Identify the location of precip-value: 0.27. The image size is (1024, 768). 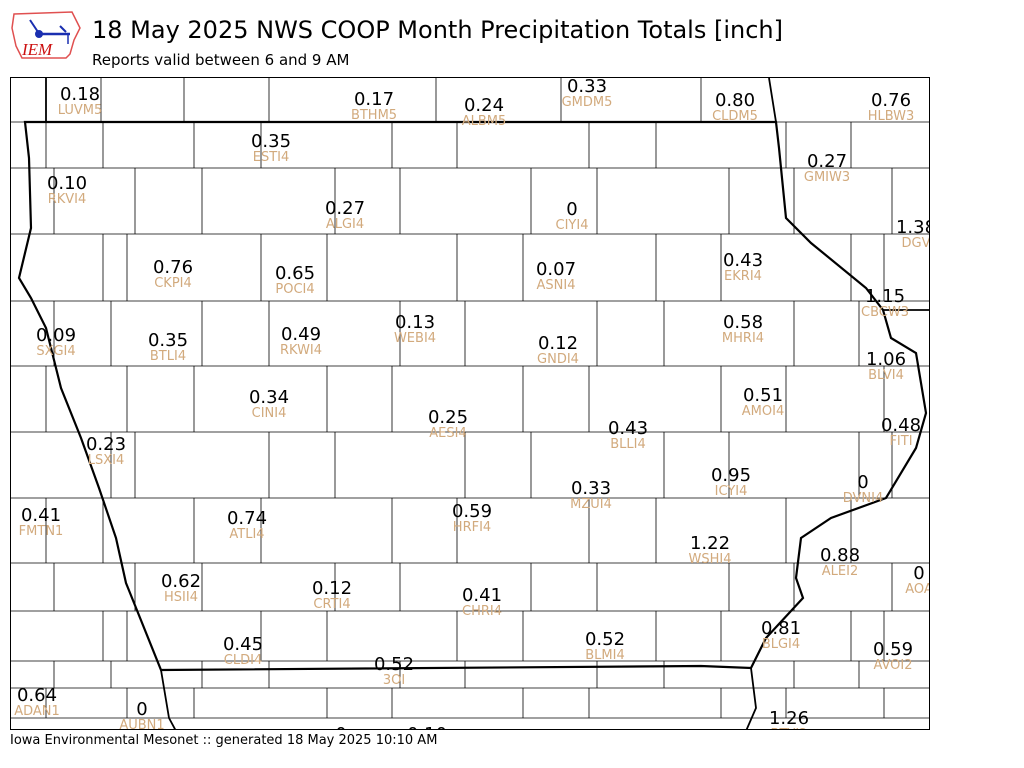
(345, 208).